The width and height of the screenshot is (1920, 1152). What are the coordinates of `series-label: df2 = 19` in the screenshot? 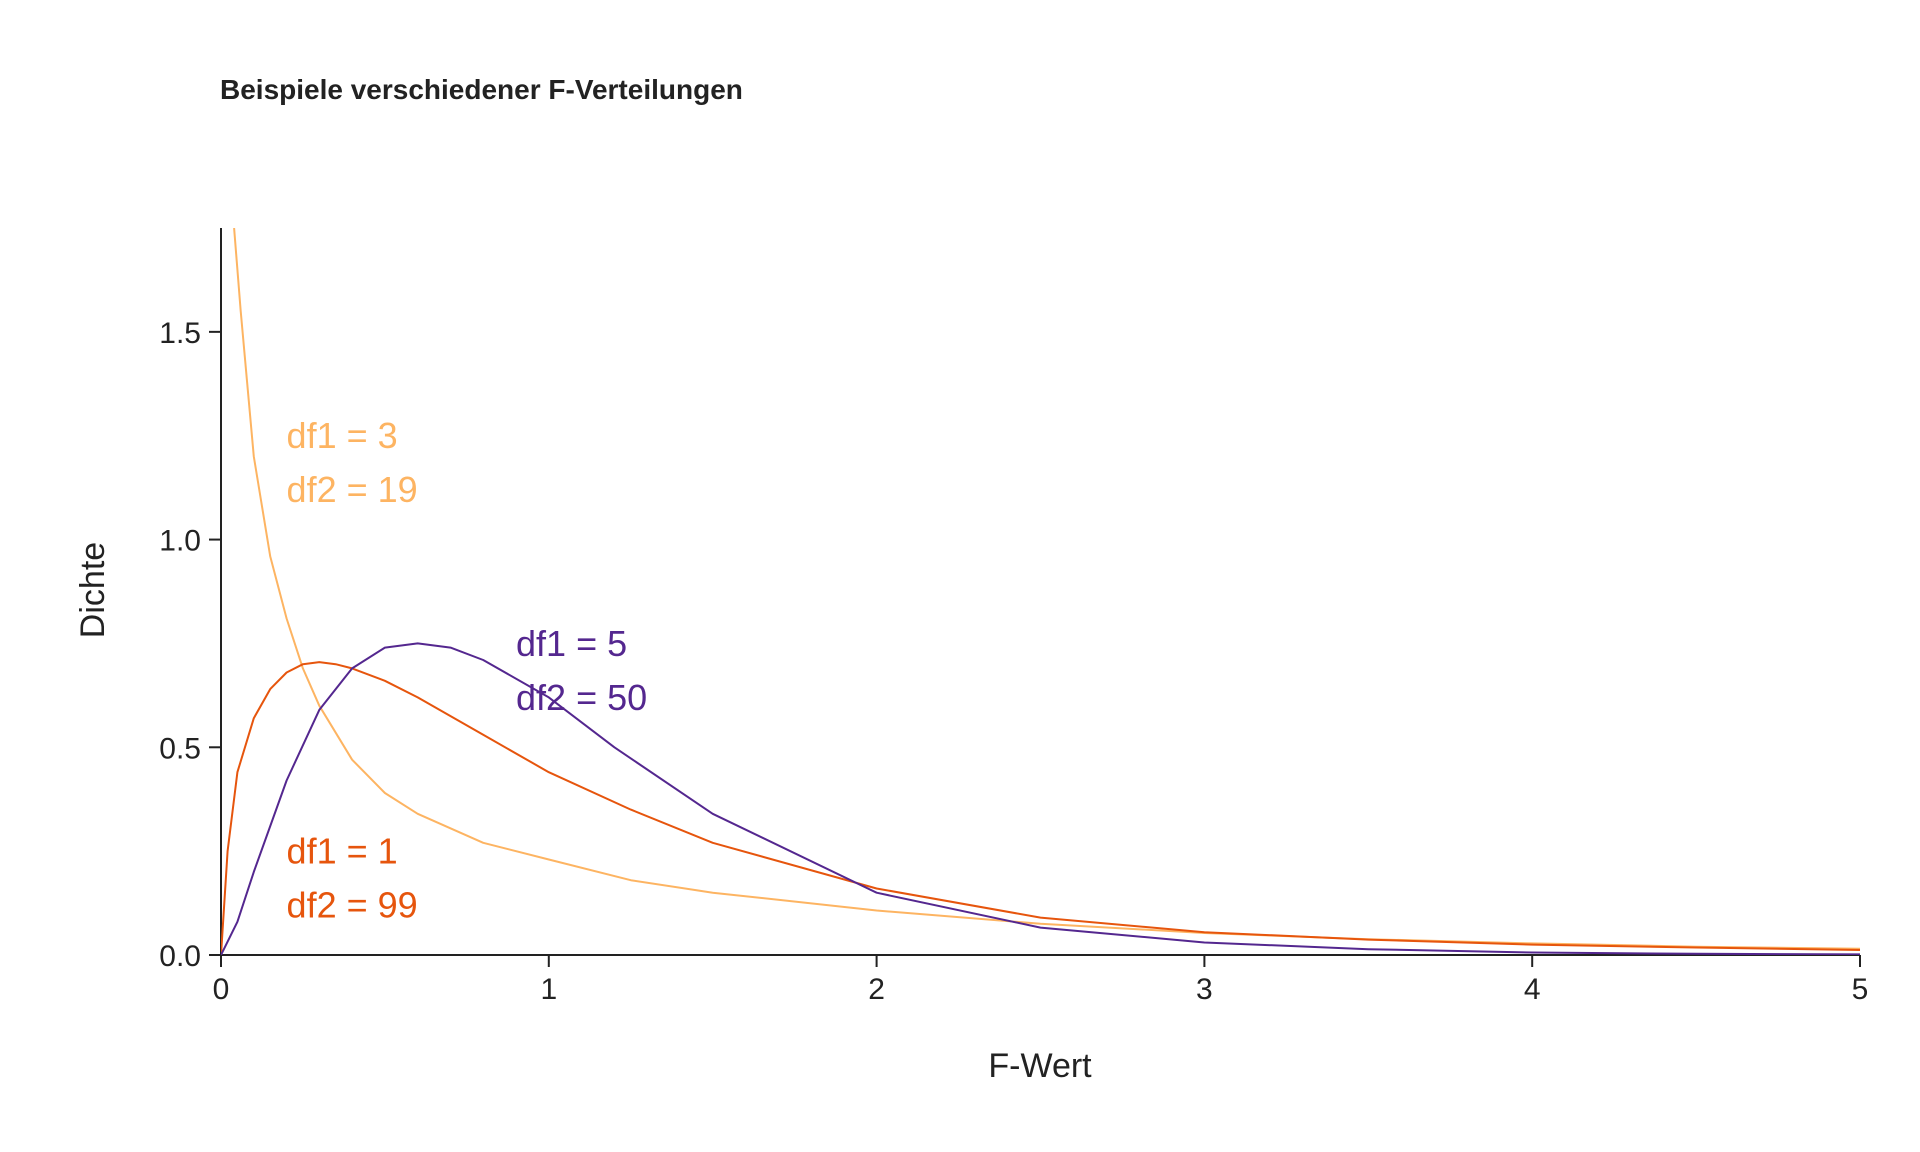 It's located at (352, 489).